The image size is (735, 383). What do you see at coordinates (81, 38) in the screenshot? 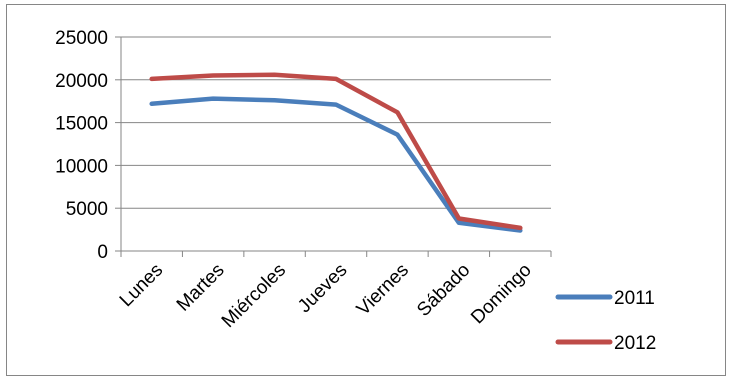
I see `y-tick-label: 25000` at bounding box center [81, 38].